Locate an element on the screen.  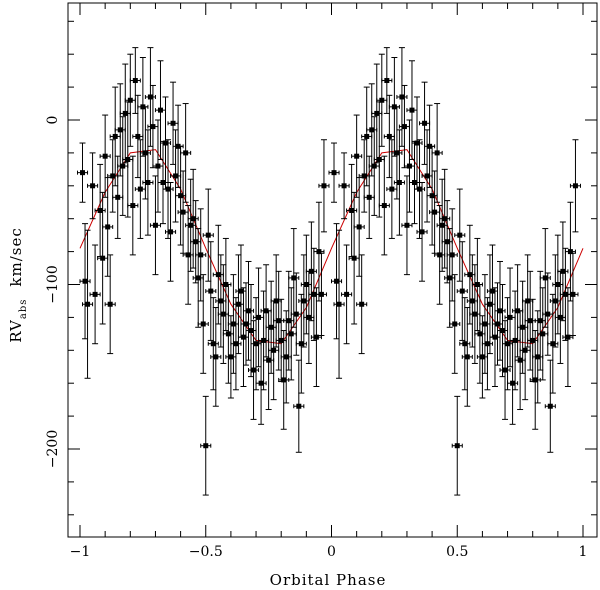
x-tick-label: 0 is located at coordinates (331, 552).